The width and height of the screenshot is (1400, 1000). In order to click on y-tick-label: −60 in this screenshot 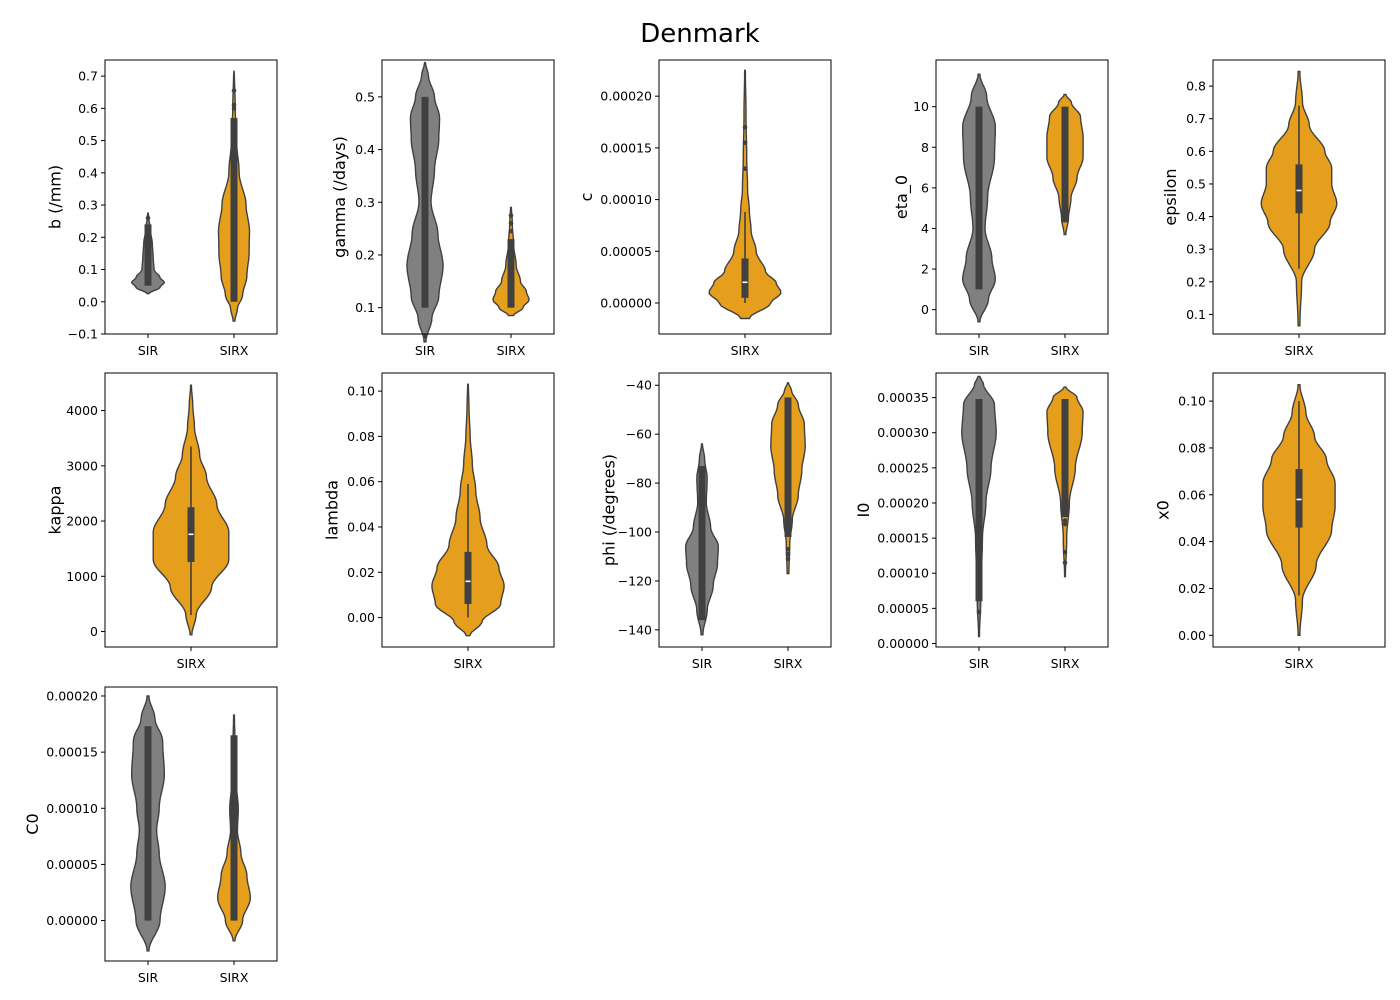, I will do `click(639, 434)`.